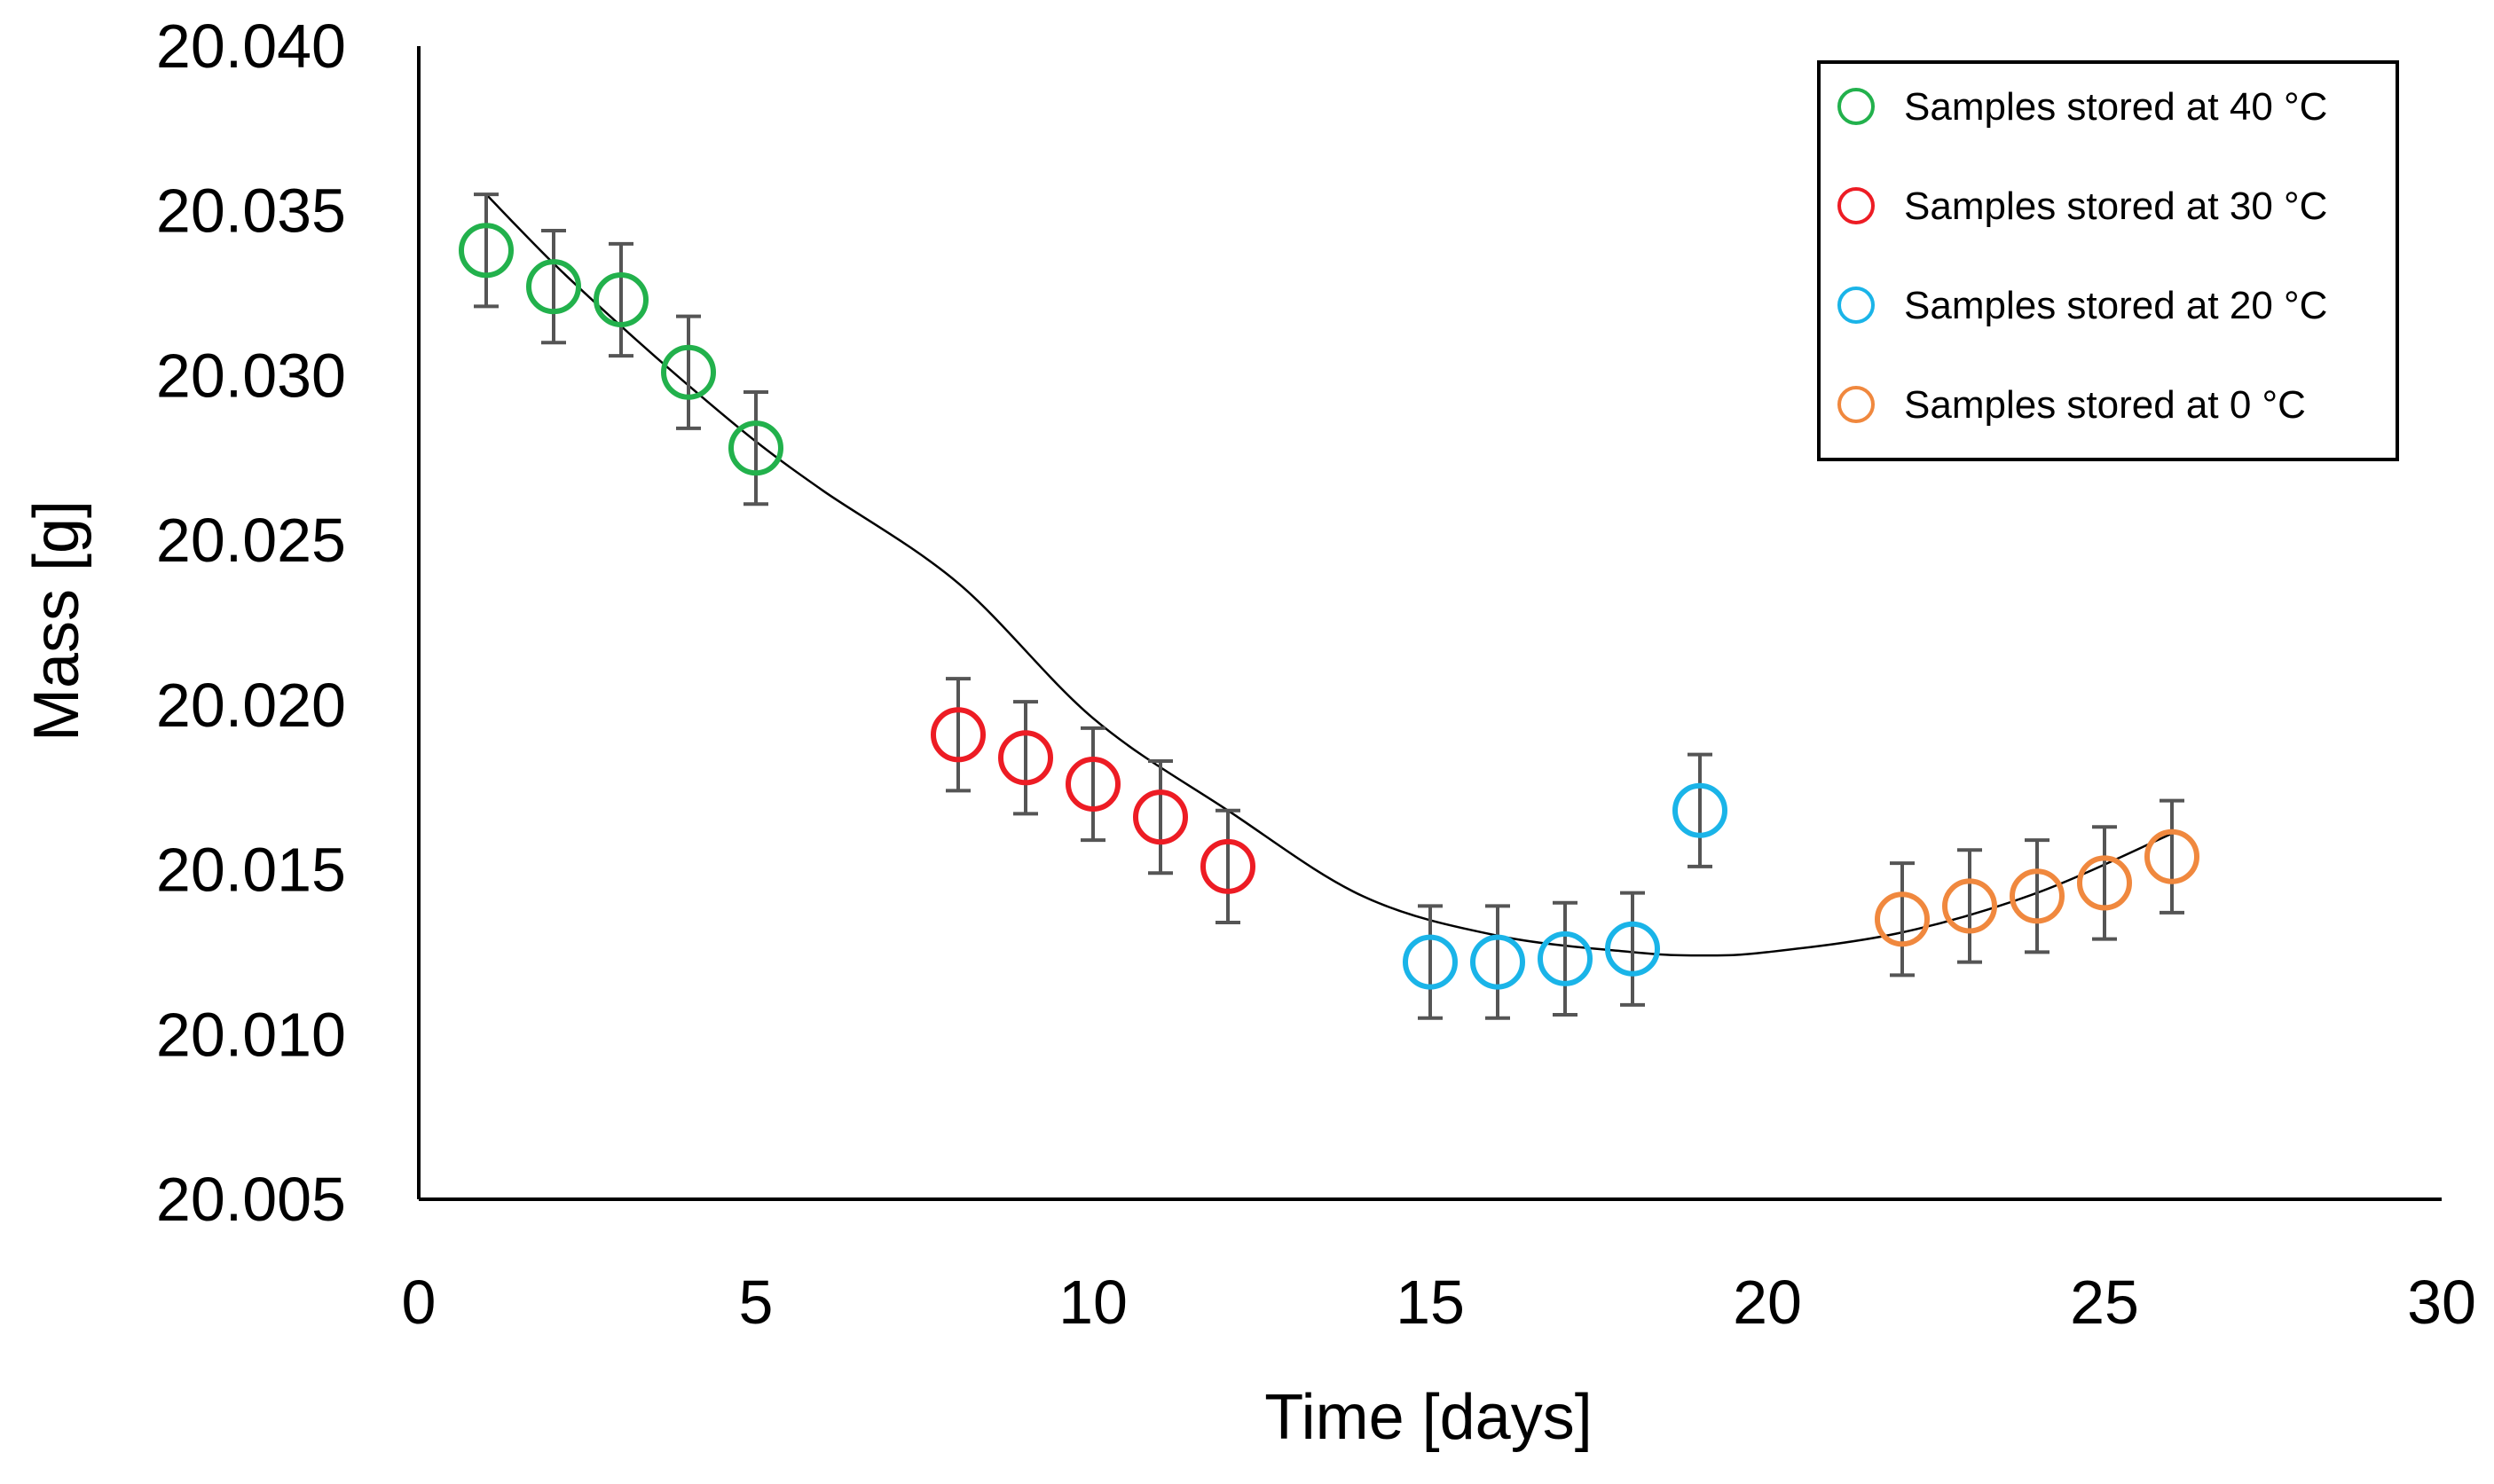 Image resolution: width=2494 pixels, height=1484 pixels. What do you see at coordinates (2115, 206) in the screenshot?
I see `legend-label: Samples stored at 30 °C` at bounding box center [2115, 206].